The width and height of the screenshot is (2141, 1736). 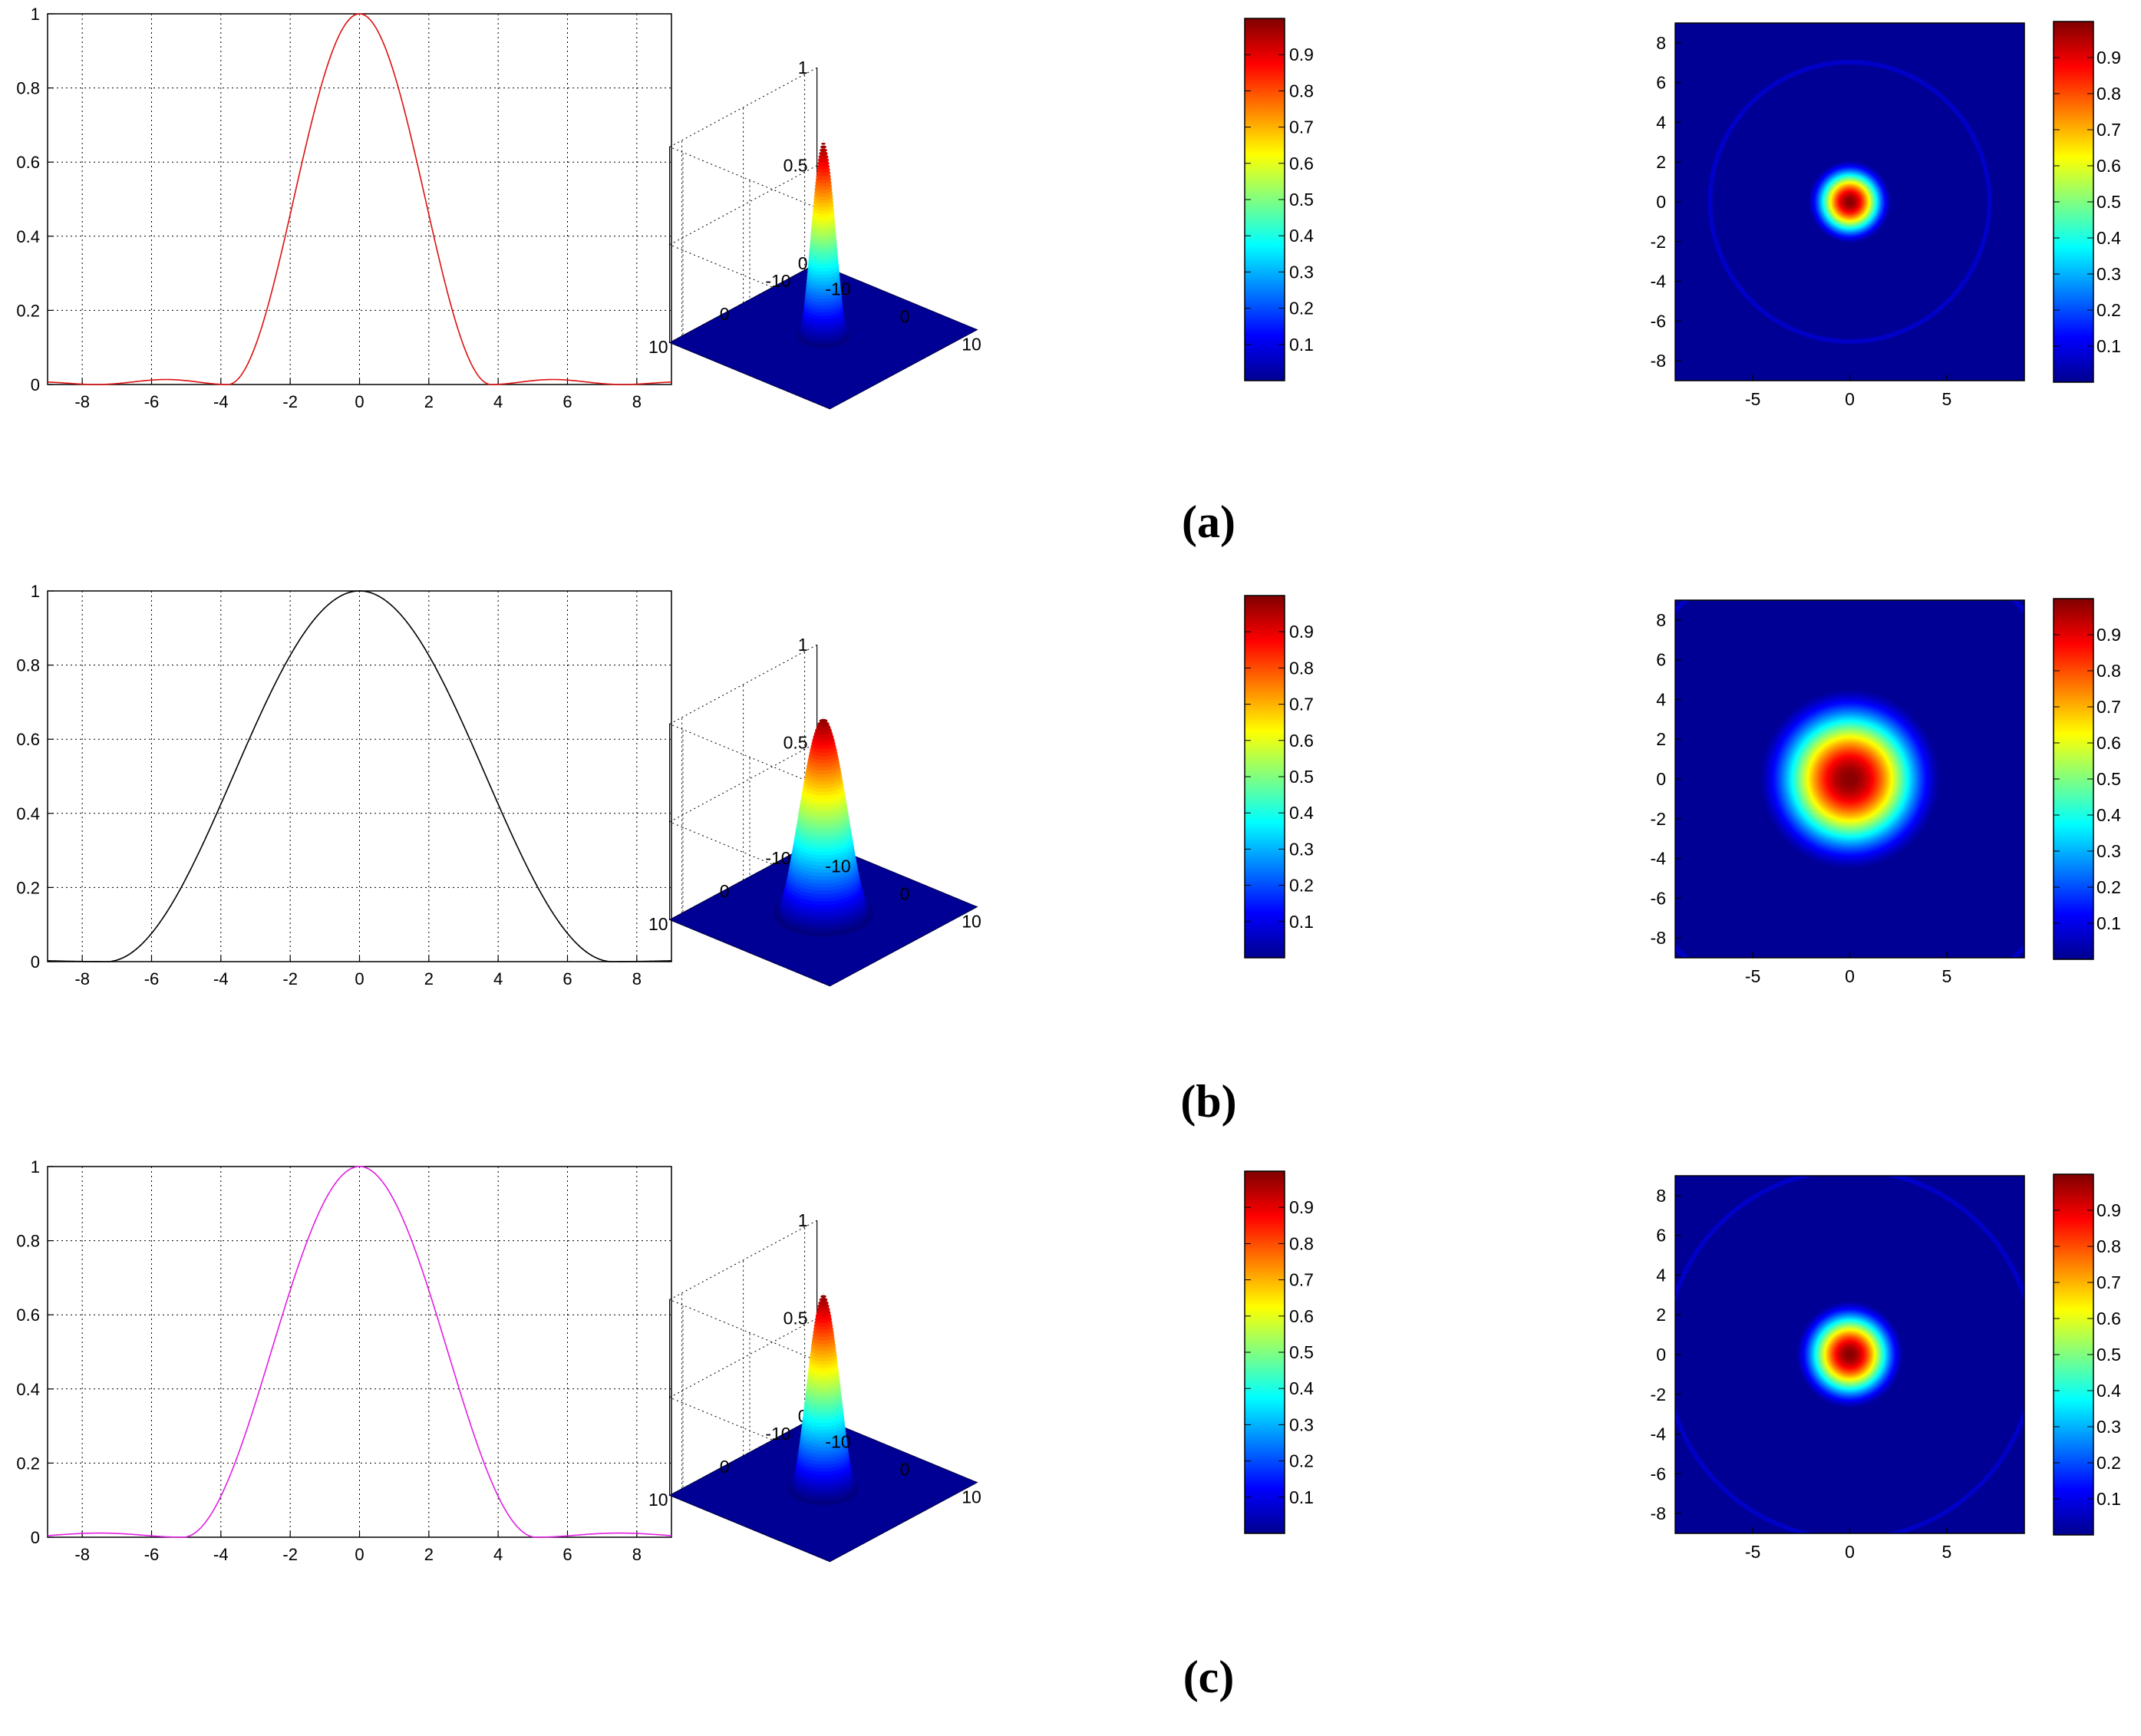 What do you see at coordinates (2108, 346) in the screenshot?
I see `colorbar-tick-label: 0.1` at bounding box center [2108, 346].